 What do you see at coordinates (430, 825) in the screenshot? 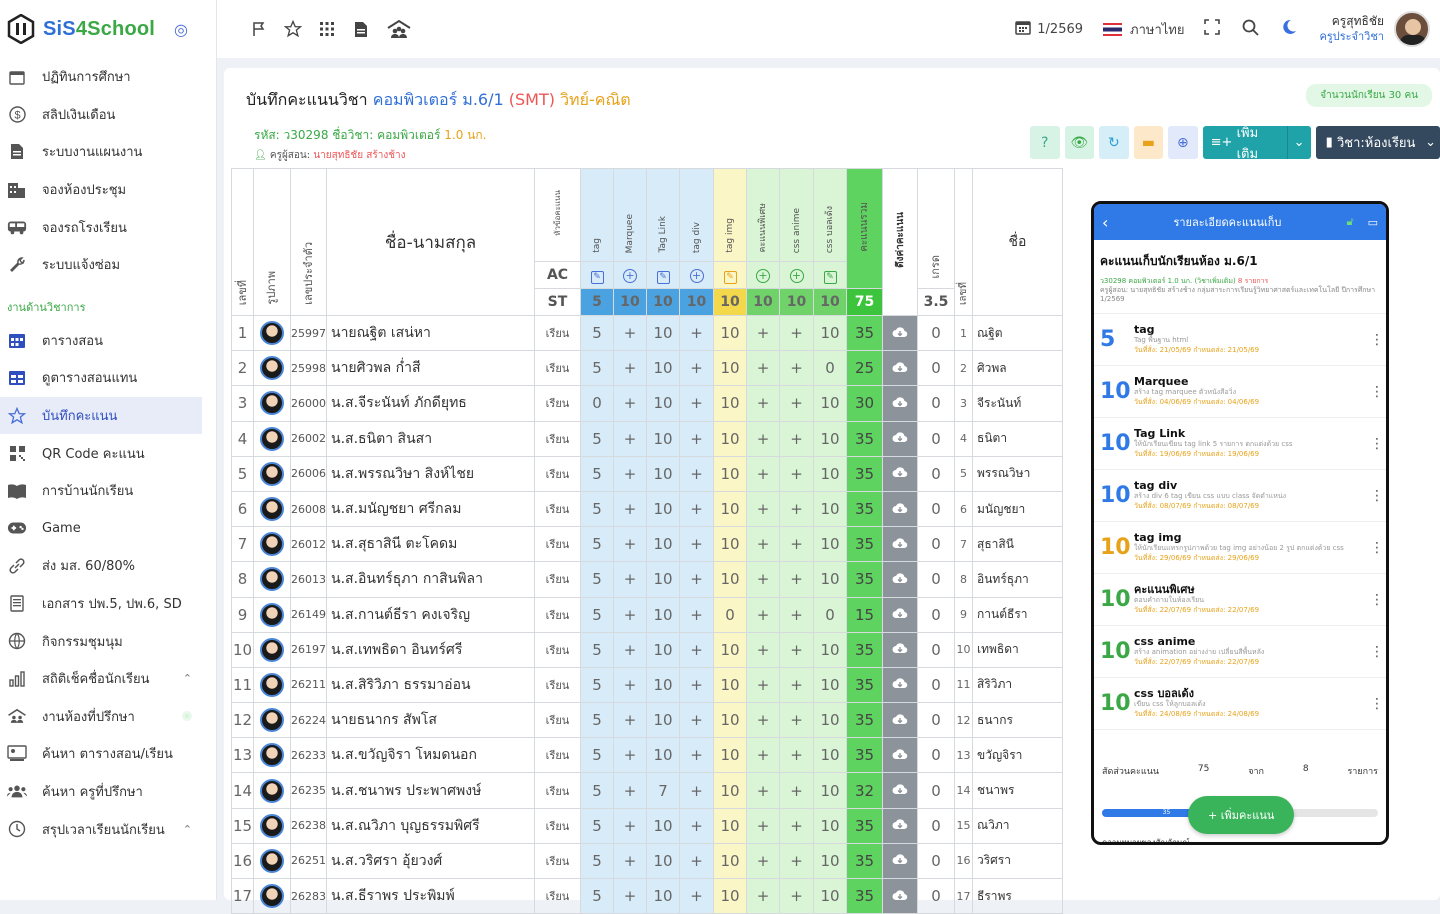
I see `student-name: น.ส.ณวิภา บุญธรรมพิศรี` at bounding box center [430, 825].